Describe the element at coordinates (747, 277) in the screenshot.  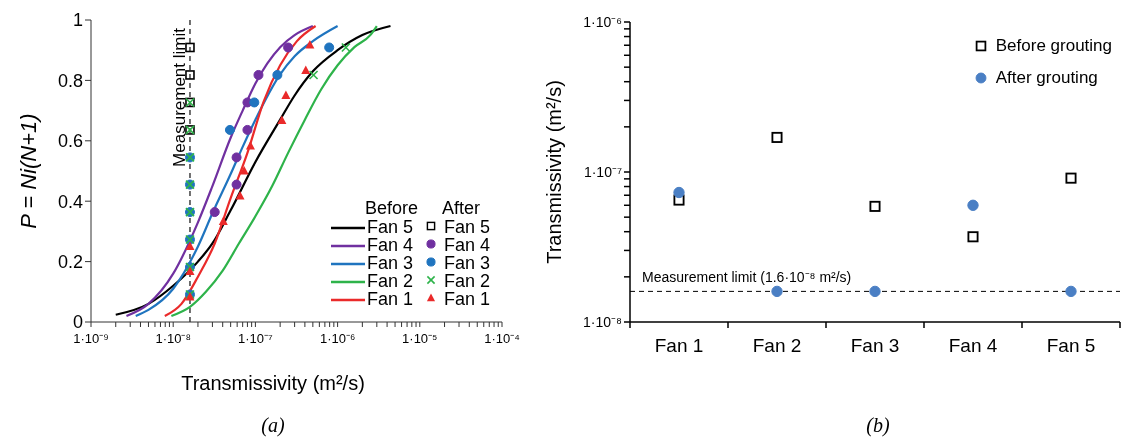
I see `ref-line-label: Measurement limit (1.6·10⁻⁸ m²/s)` at that location.